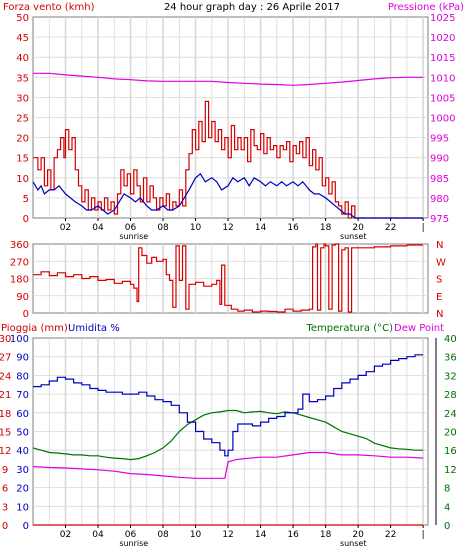 The height and width of the screenshot is (559, 467). I want to click on temperature-tick-label: 4, so click(447, 507).